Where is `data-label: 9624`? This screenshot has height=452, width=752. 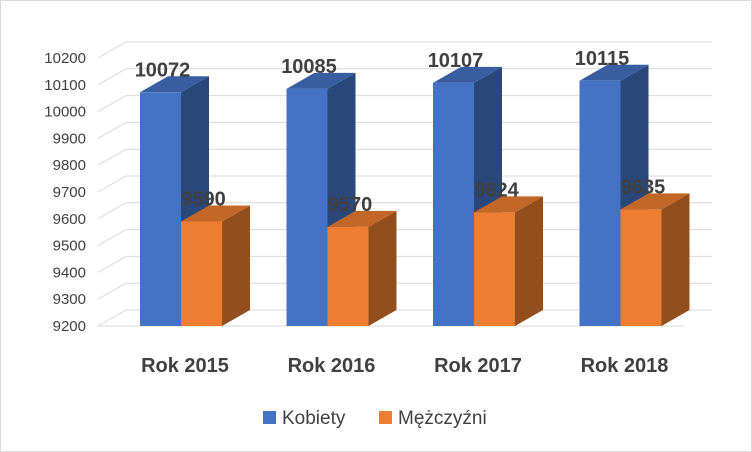 data-label: 9624 is located at coordinates (496, 190).